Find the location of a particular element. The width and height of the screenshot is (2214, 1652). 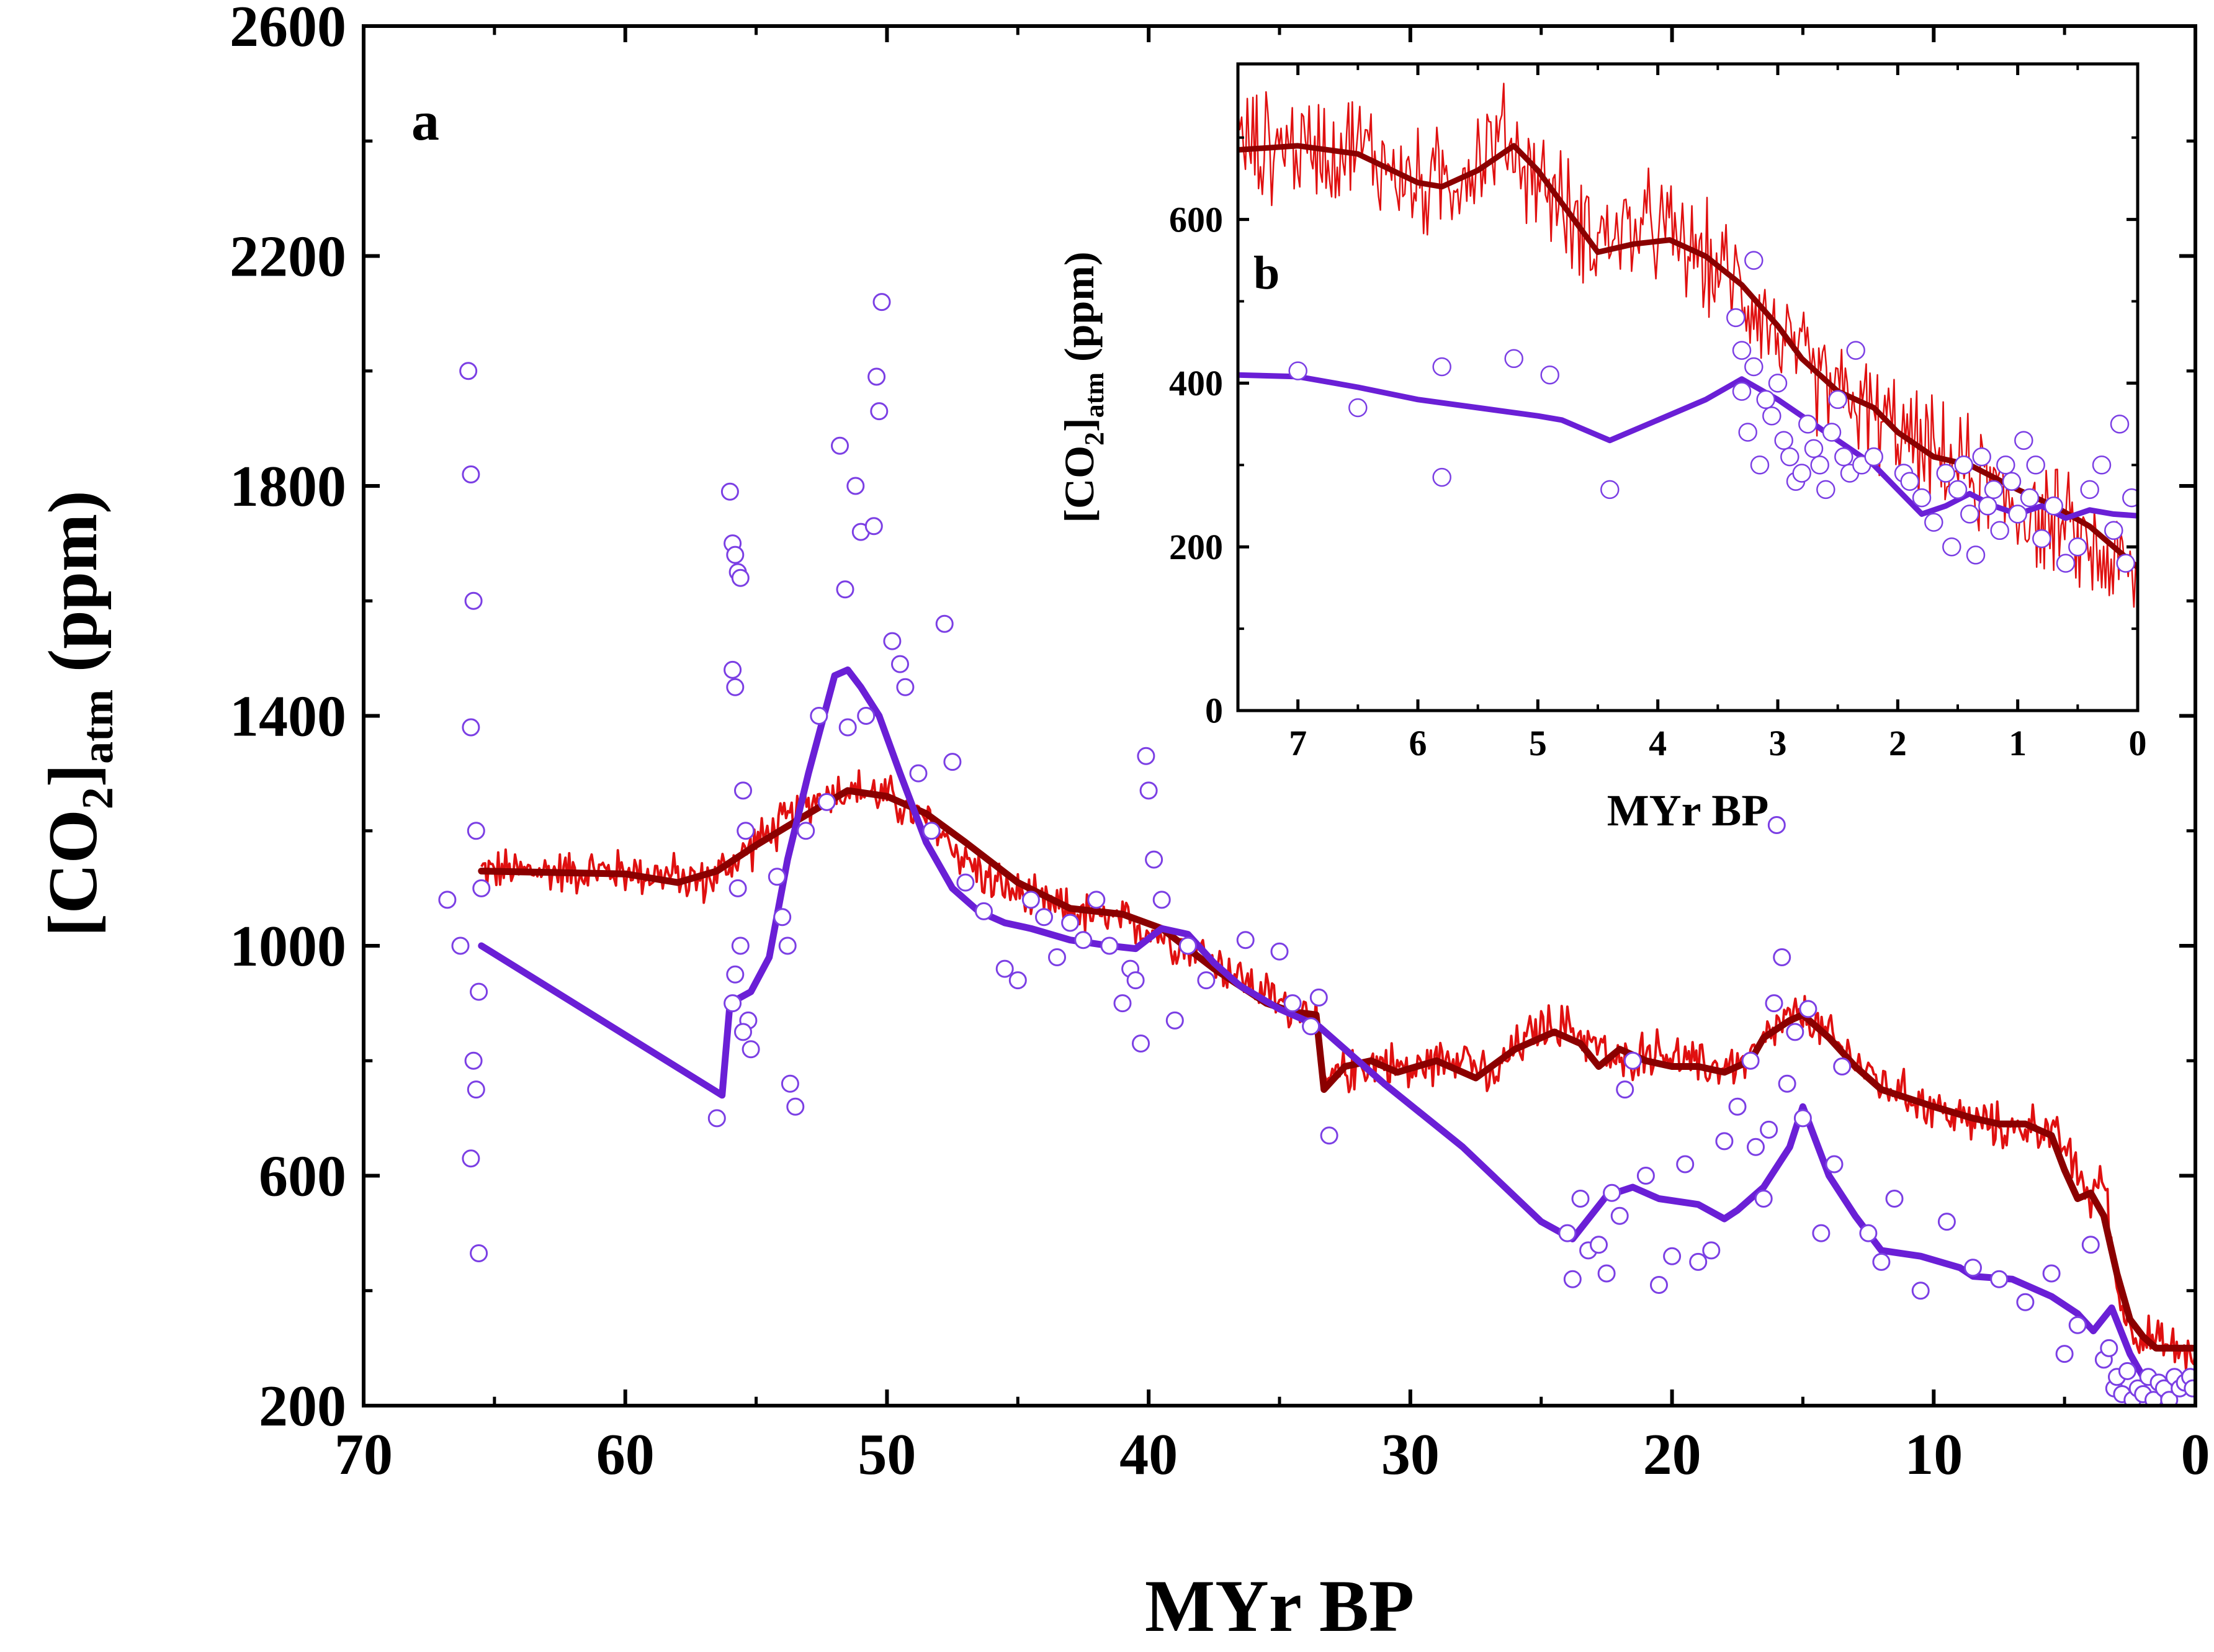

inset-y-tick-label: 600 is located at coordinates (1196, 219).